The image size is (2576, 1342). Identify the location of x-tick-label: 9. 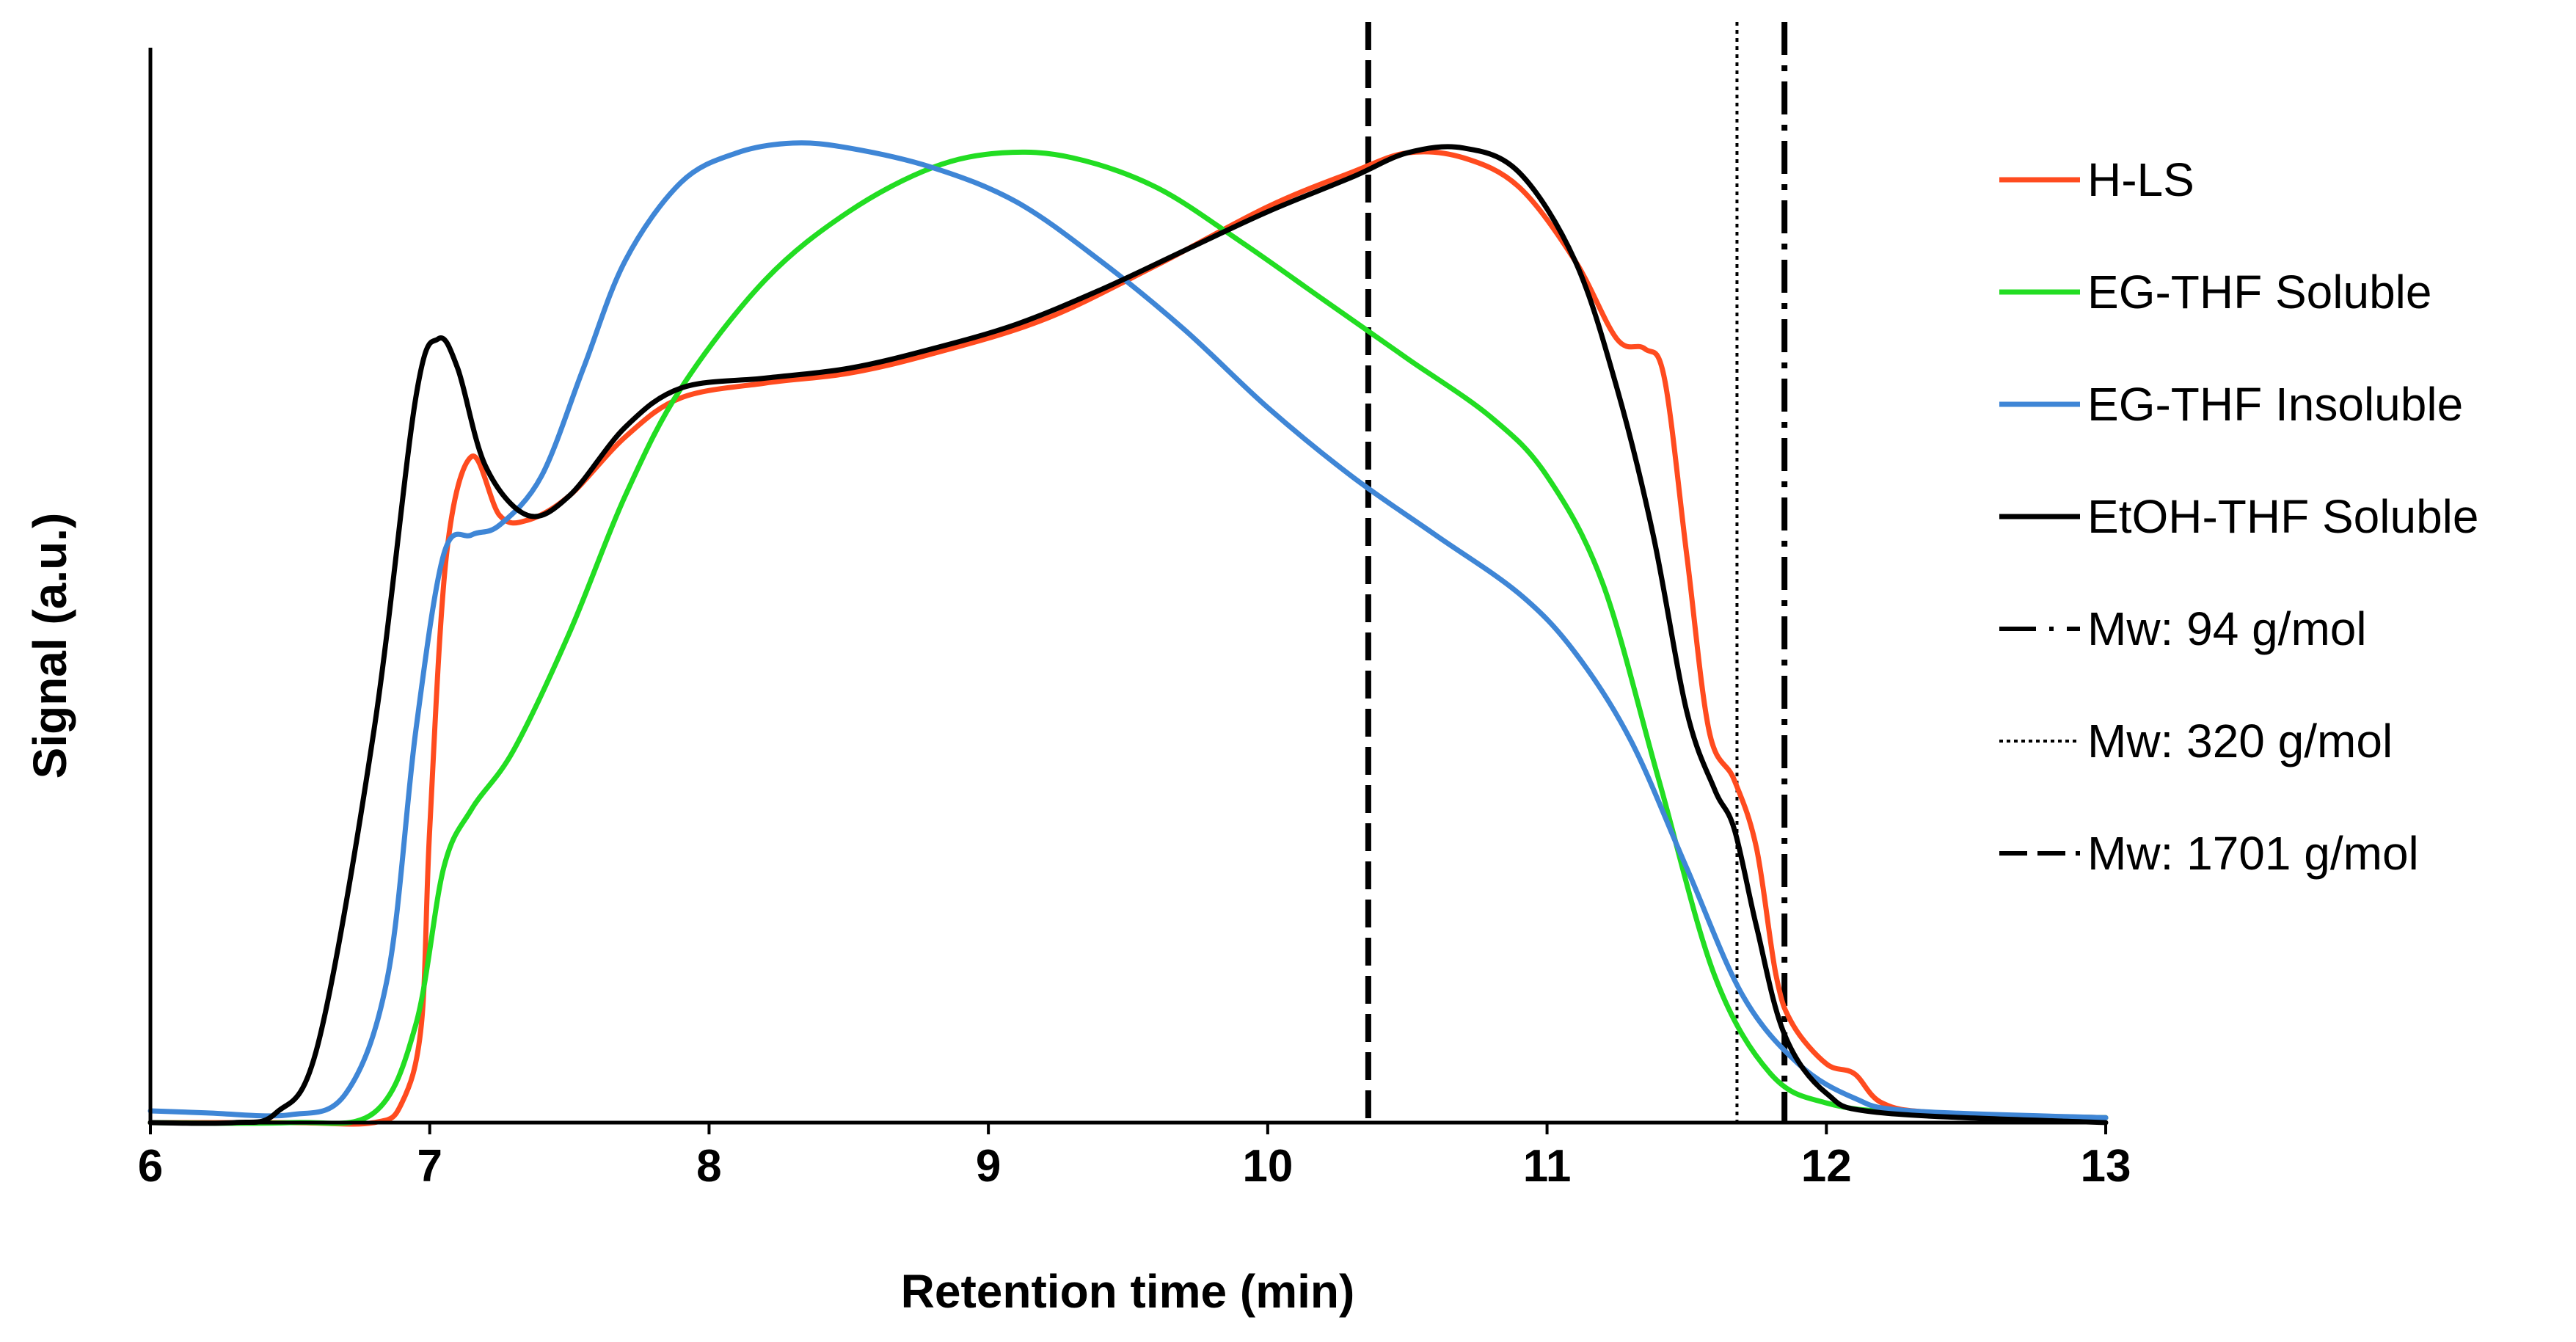
(989, 1166).